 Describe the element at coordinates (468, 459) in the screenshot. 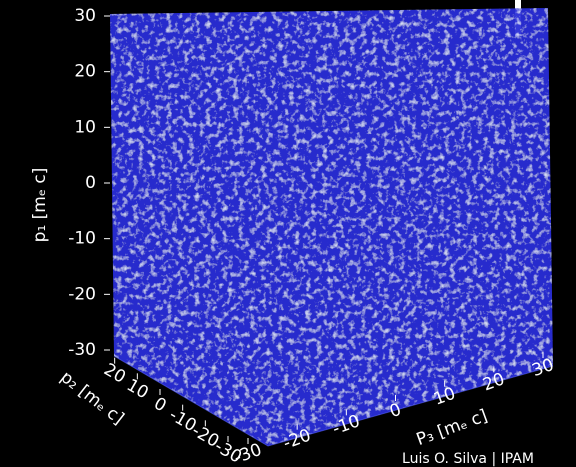

I see `credit: Luis O. Silva | IPAM` at that location.